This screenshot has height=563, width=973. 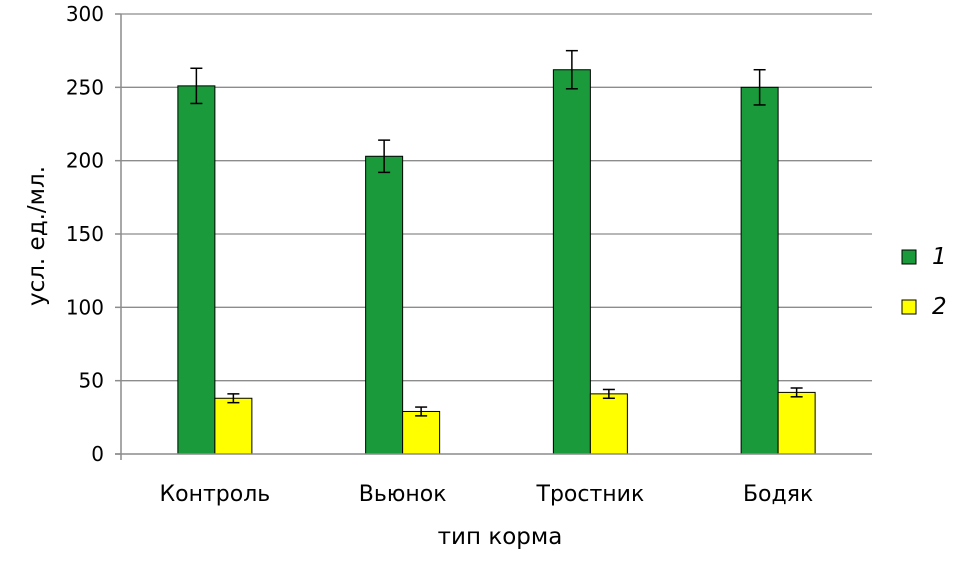 I want to click on x-category-label: Контроль, so click(x=215, y=494).